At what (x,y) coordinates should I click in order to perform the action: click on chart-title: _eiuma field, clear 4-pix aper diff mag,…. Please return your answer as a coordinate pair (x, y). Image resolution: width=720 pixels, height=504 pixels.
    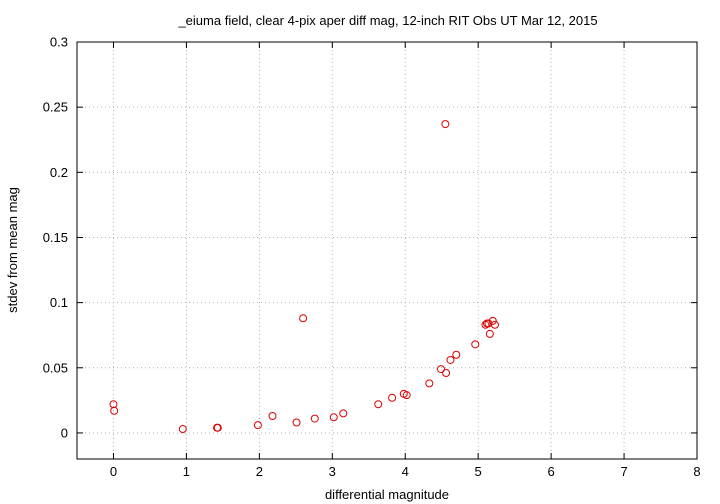
    Looking at the image, I should click on (387, 20).